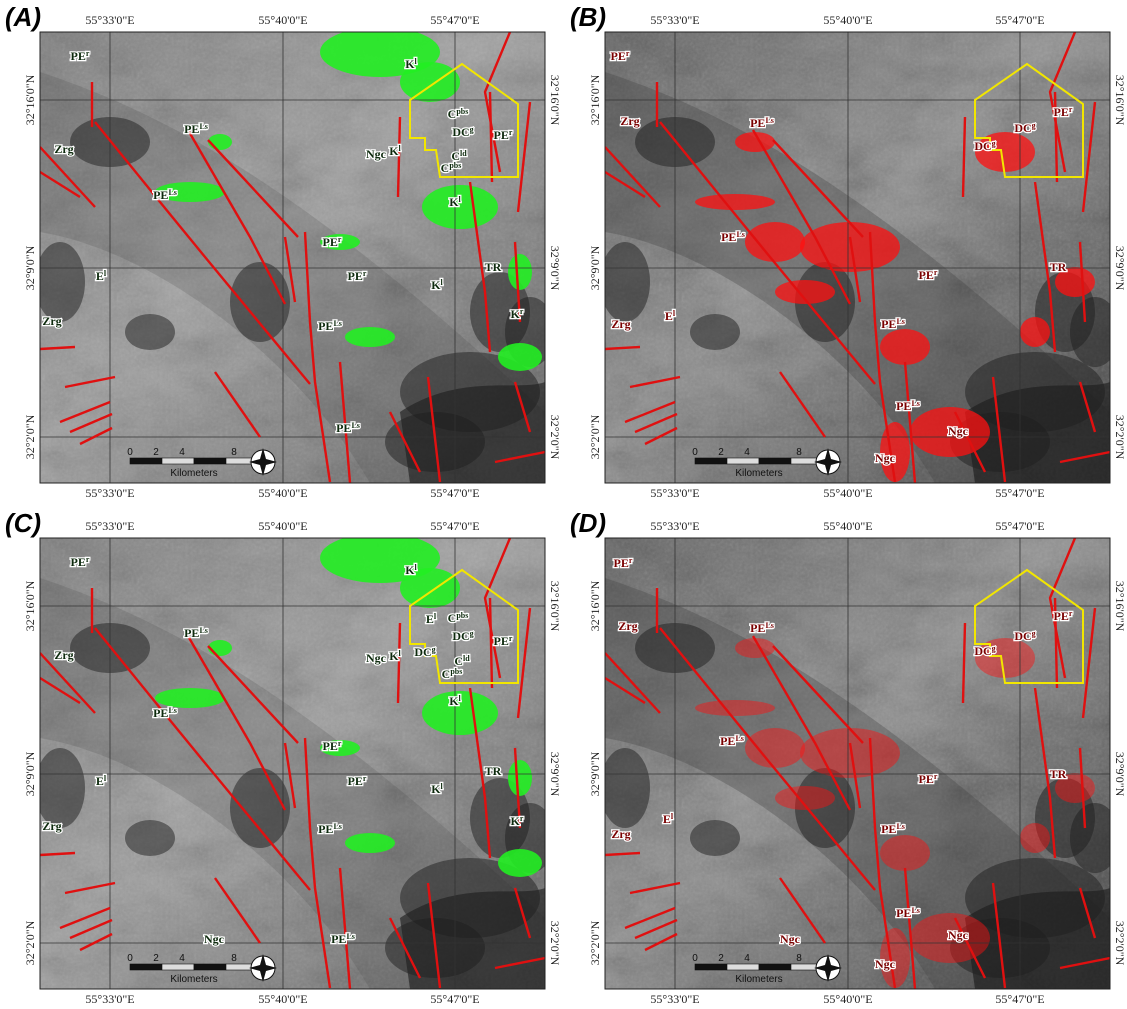  I want to click on unit-label: DCg, so click(424, 652).